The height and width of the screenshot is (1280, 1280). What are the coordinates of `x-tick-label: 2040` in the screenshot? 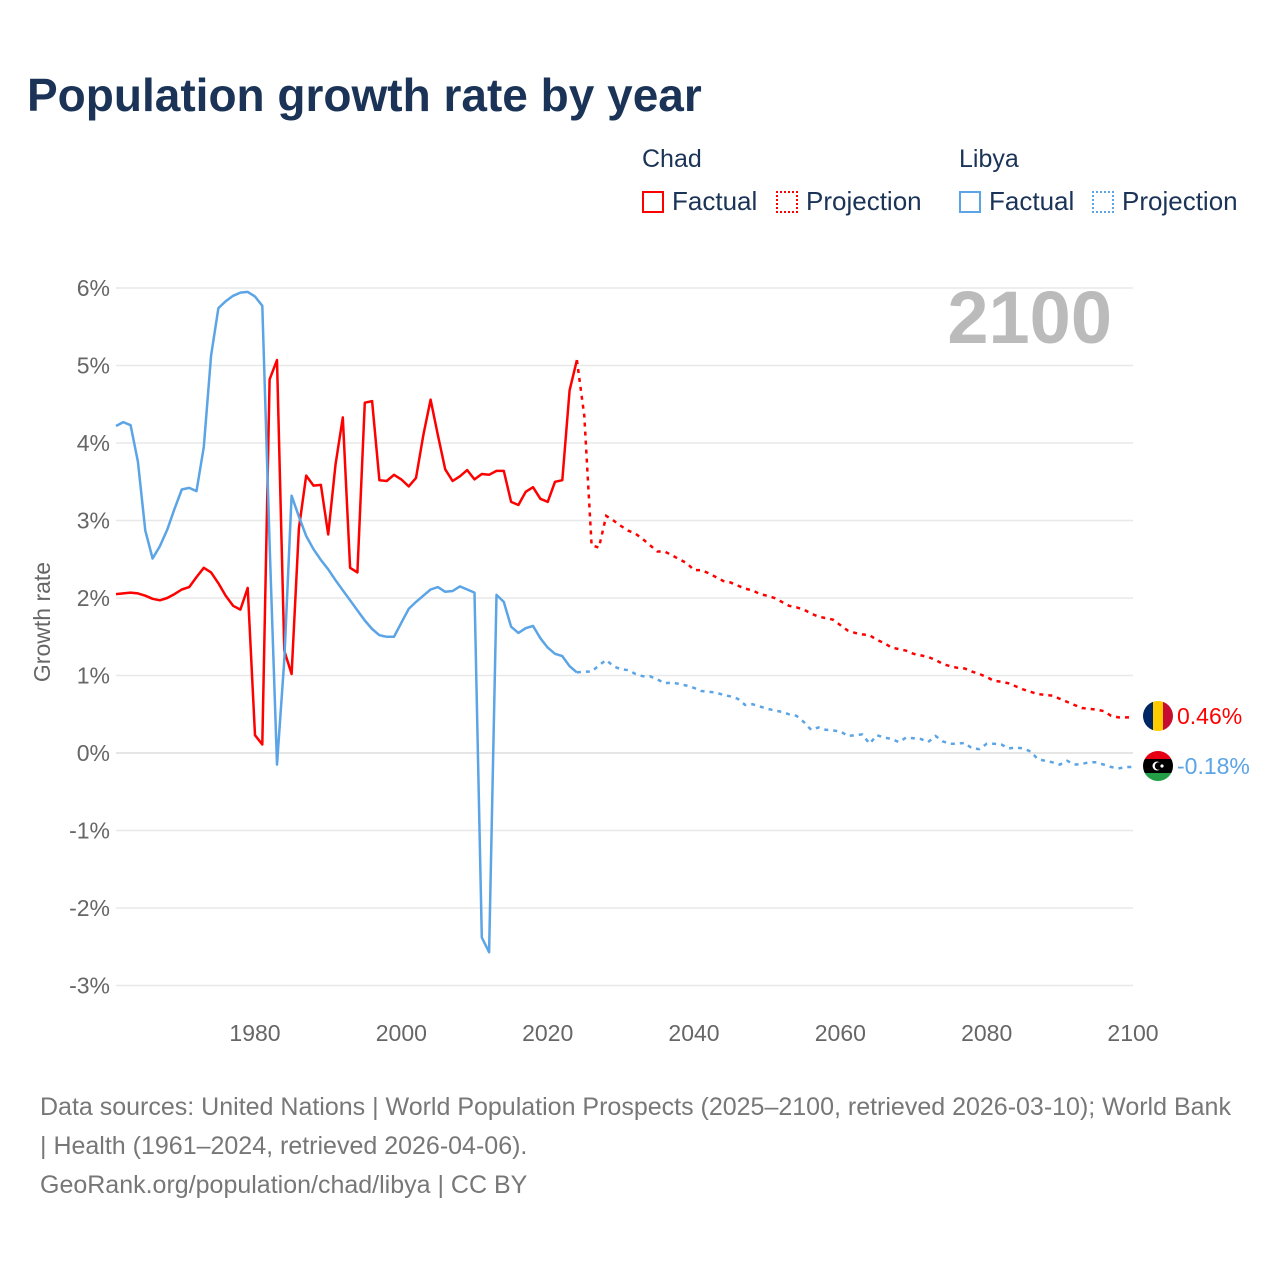 It's located at (693, 1033).